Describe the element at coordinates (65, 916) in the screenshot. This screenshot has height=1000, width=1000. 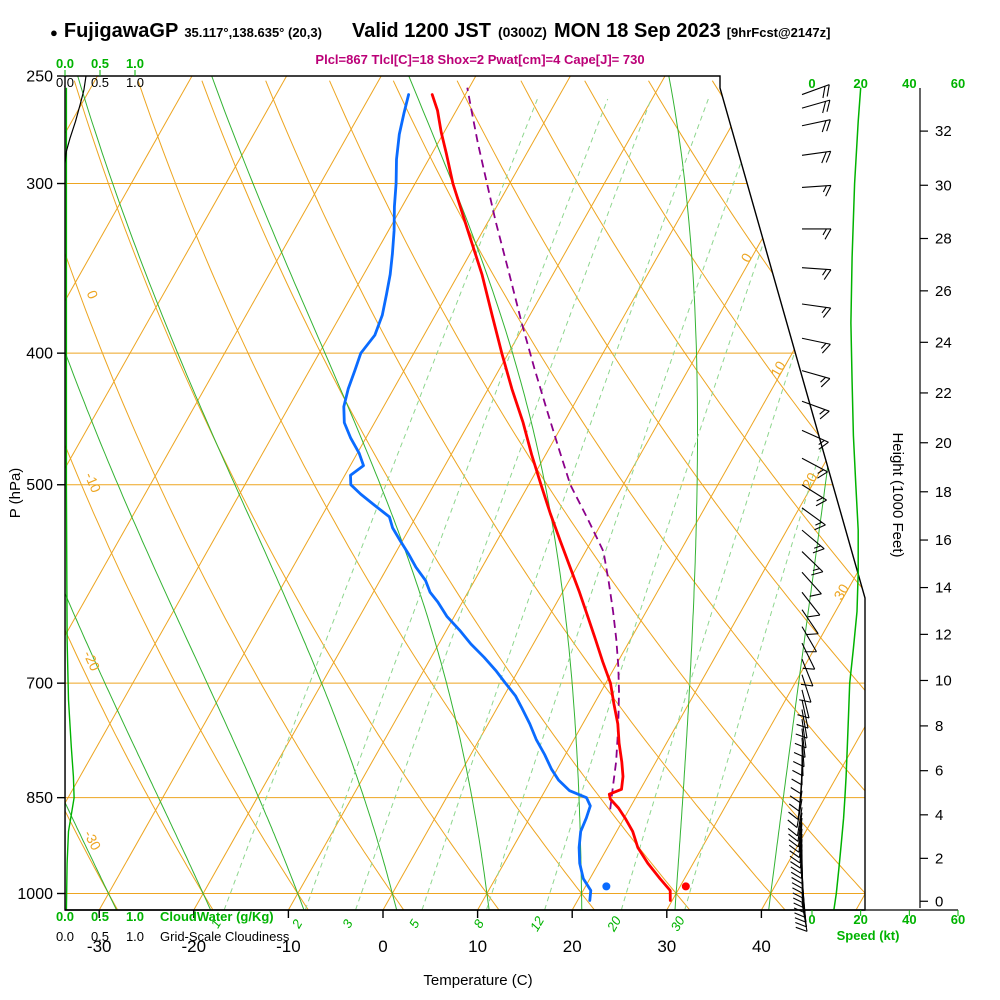
I see `cloudwater-tick-label-bottom: 0.0` at that location.